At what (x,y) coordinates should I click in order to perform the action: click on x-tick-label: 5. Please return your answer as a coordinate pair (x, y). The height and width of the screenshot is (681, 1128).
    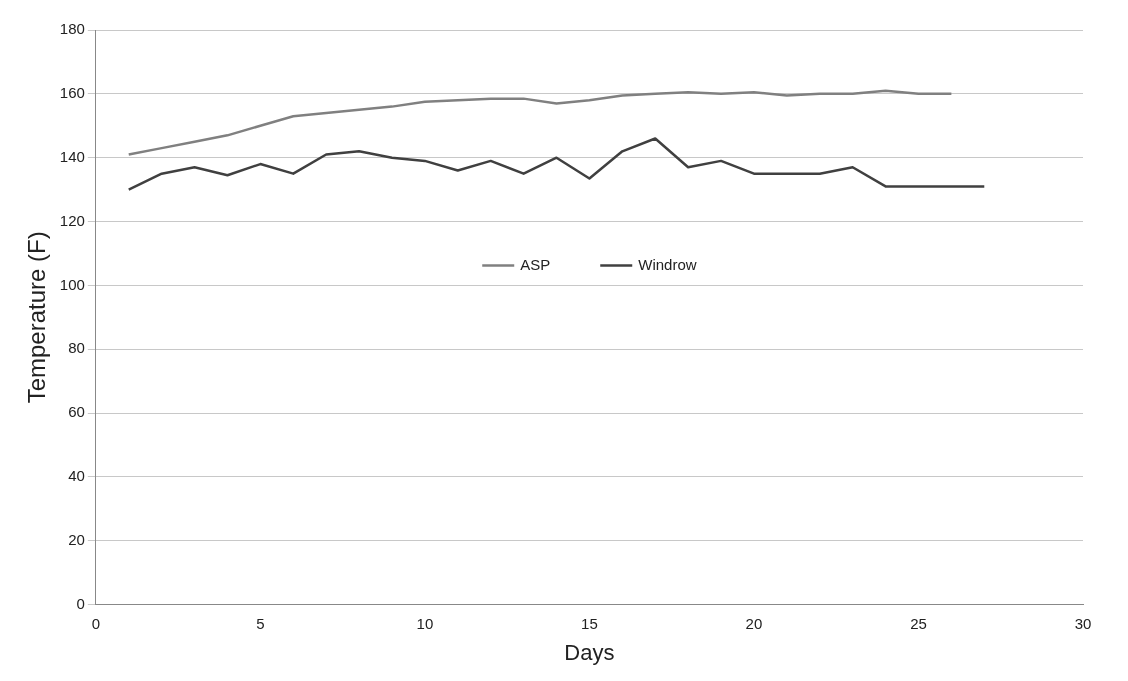
    Looking at the image, I should click on (260, 623).